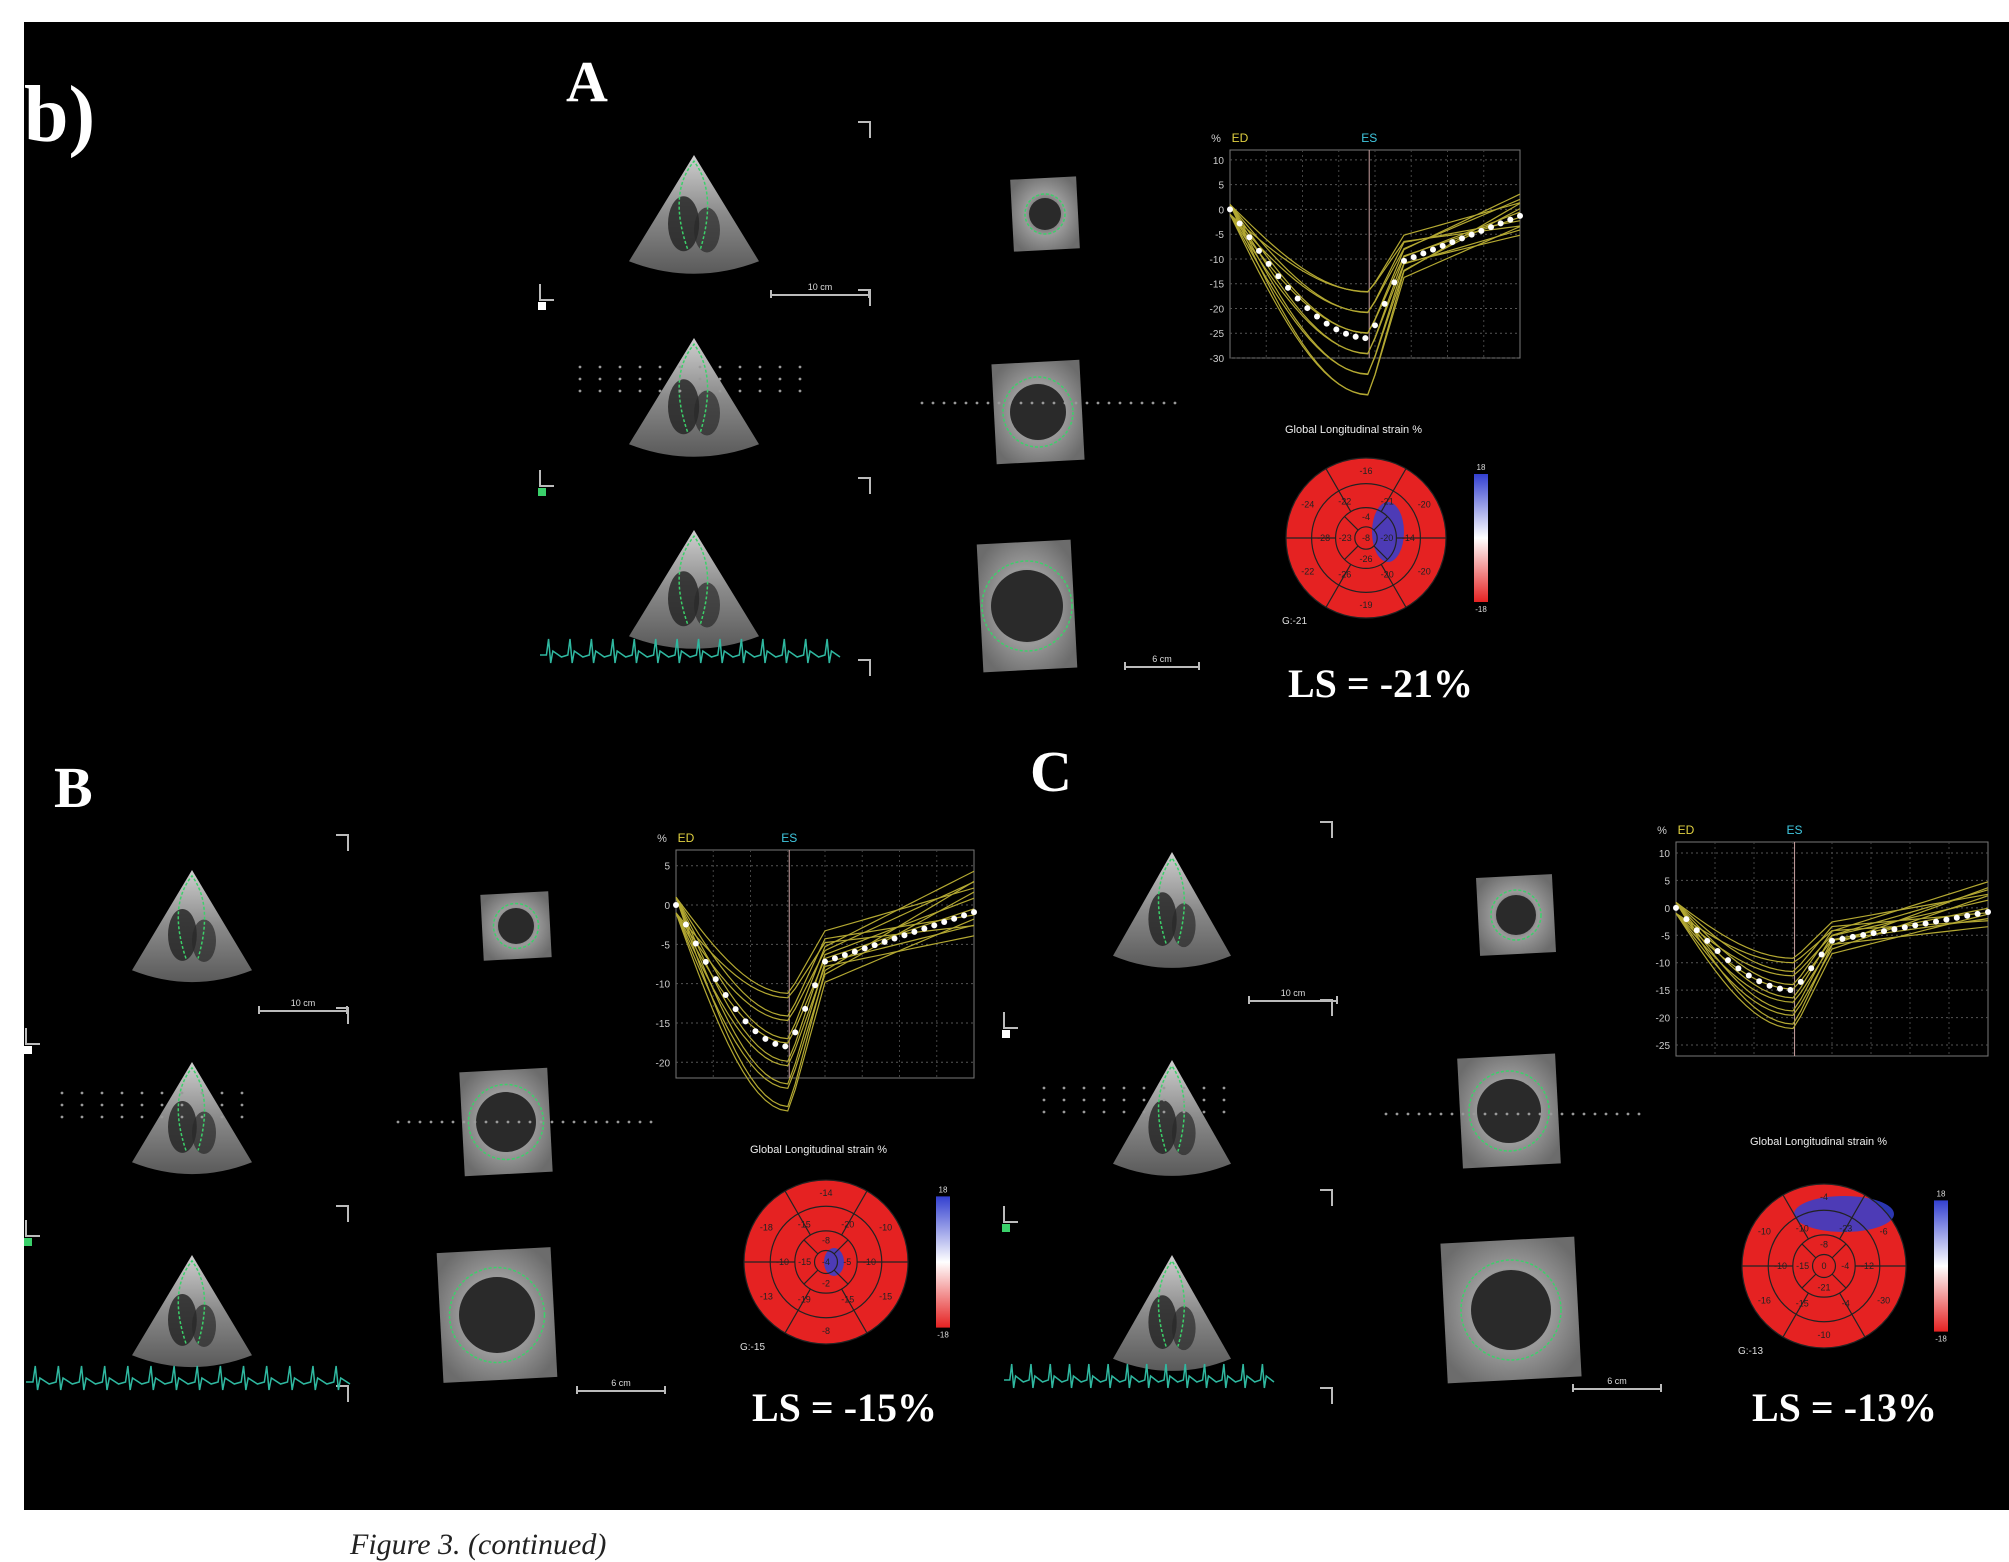  Describe the element at coordinates (1353, 430) in the screenshot. I see `bullseye-title-a: Global Longitudinal strain %` at that location.